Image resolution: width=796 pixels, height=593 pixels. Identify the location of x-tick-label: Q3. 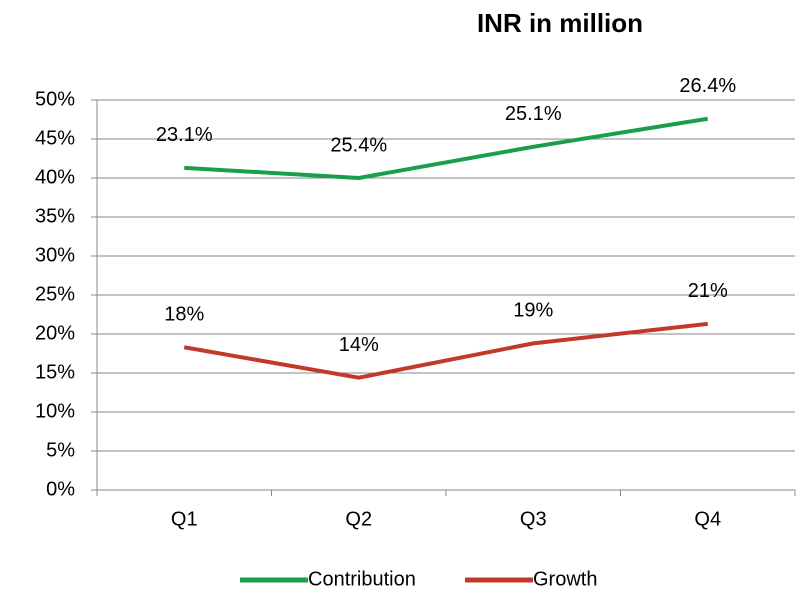
(533, 519).